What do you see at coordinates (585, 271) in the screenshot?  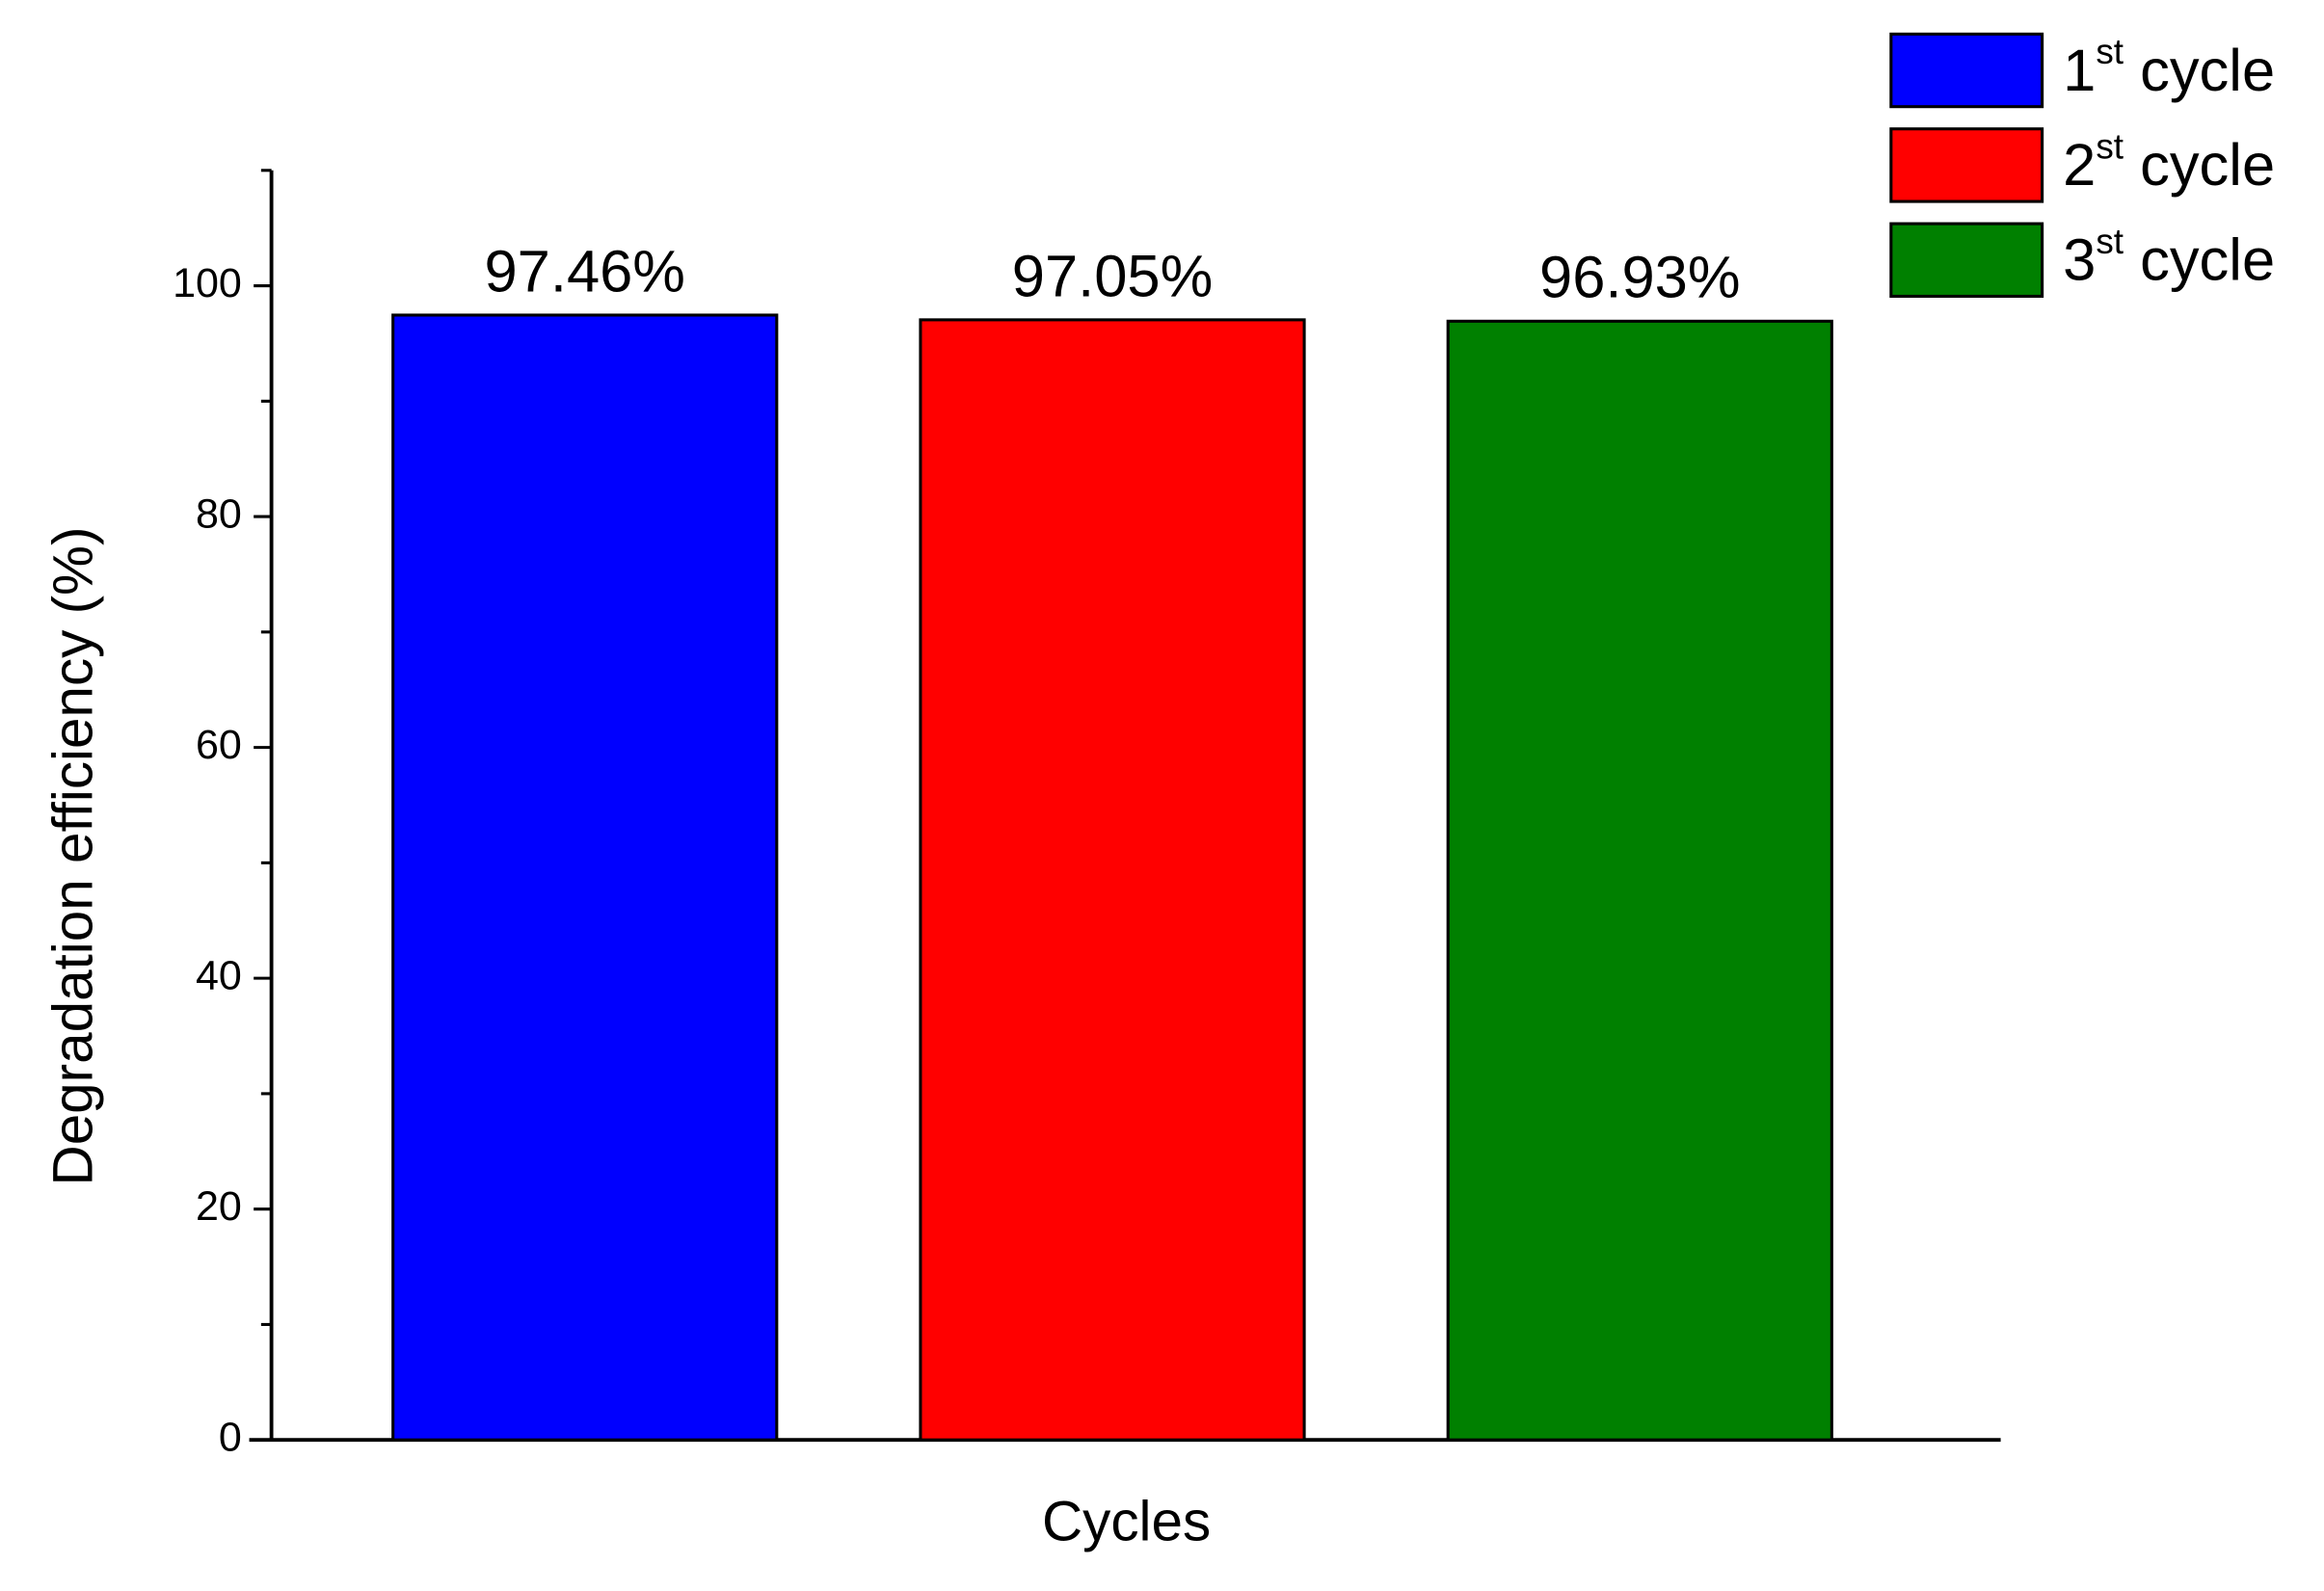 I see `value-label: 97.46%` at bounding box center [585, 271].